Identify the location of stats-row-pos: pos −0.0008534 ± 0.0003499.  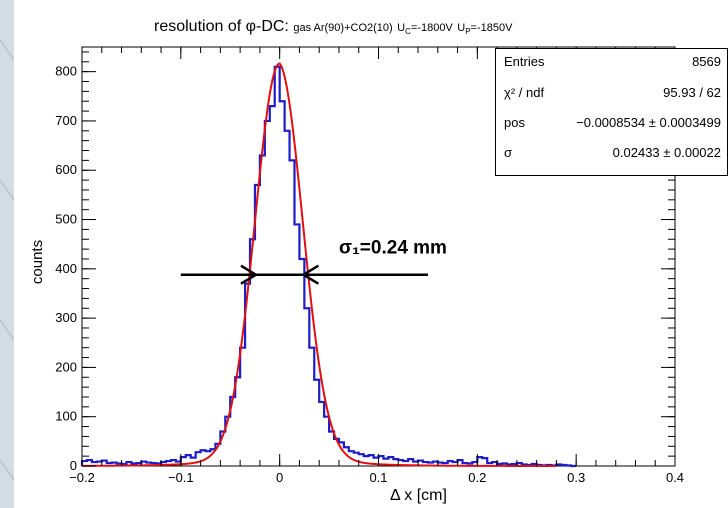
(612, 123).